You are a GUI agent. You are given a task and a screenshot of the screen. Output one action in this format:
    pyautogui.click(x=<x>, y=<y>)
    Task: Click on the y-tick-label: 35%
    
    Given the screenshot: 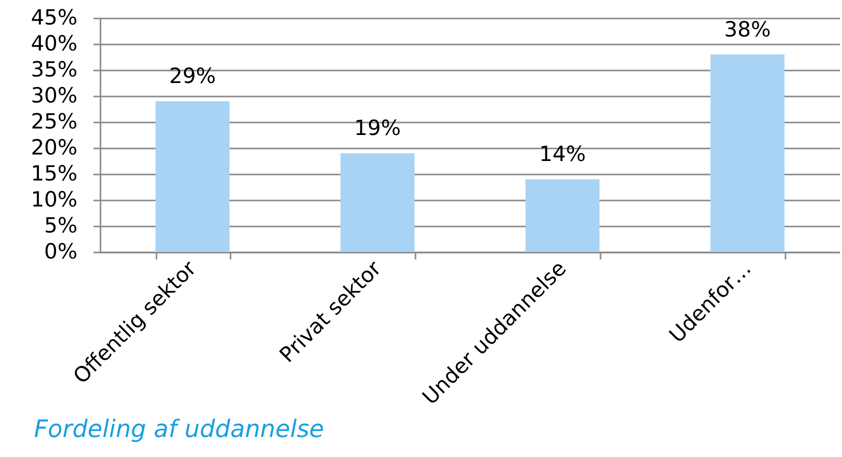 What is the action you would take?
    pyautogui.click(x=54, y=70)
    